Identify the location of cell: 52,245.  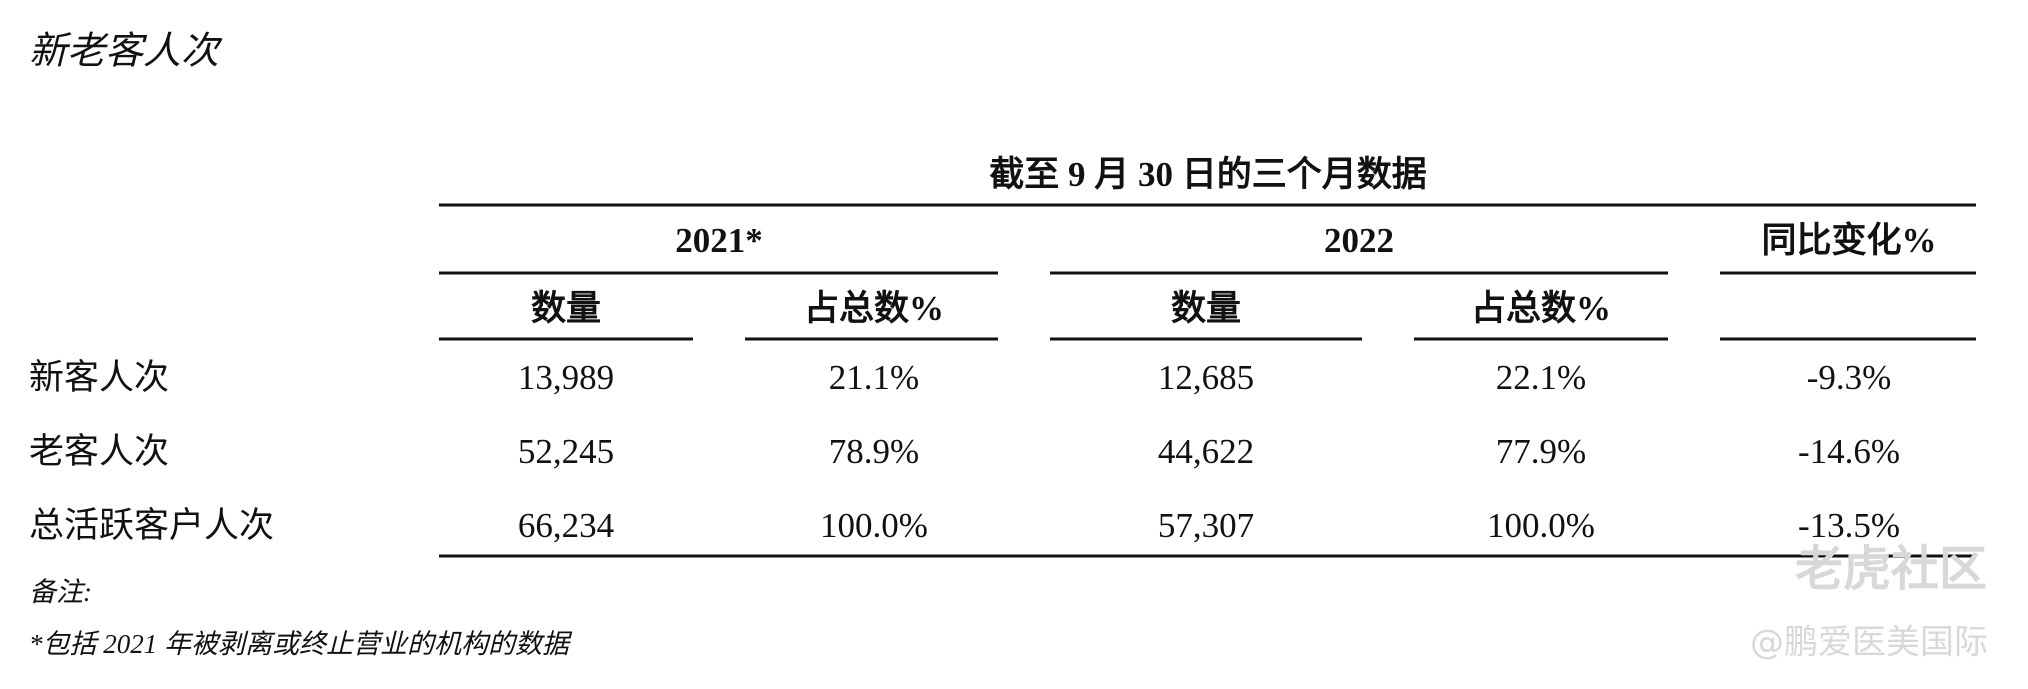
(566, 451).